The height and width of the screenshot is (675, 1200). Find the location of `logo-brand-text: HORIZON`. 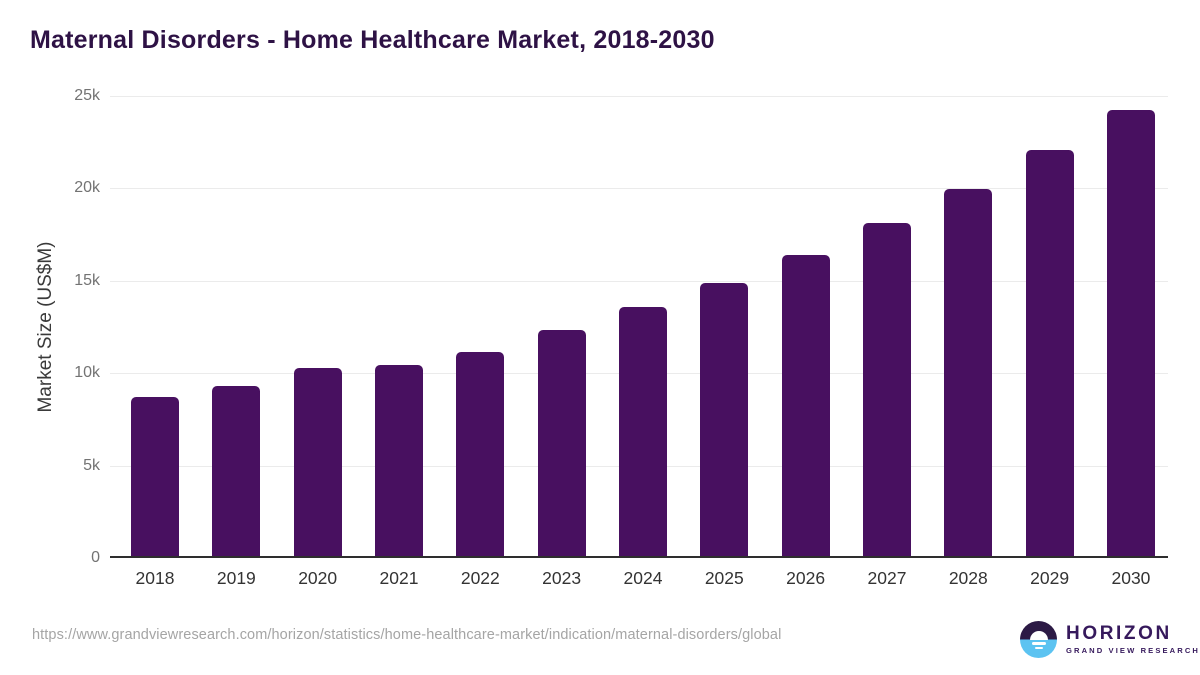

logo-brand-text: HORIZON is located at coordinates (1119, 634).